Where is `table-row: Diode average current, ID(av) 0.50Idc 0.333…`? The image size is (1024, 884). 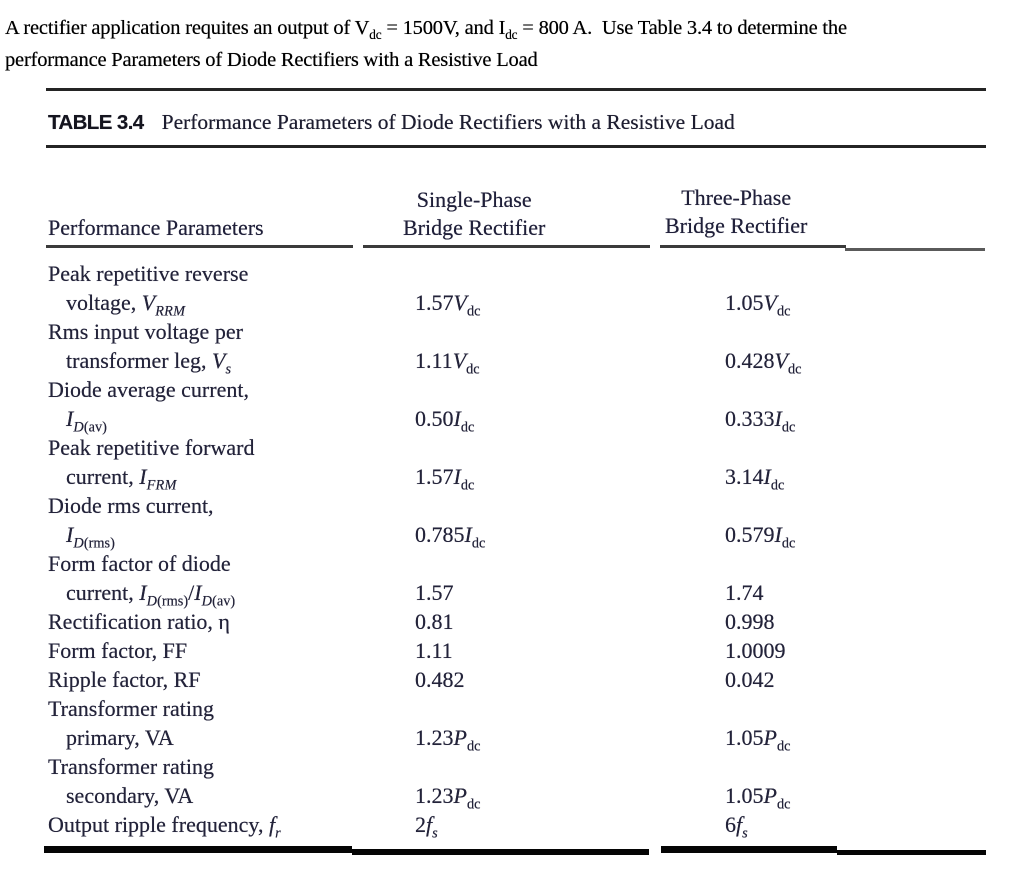 table-row: Diode average current, ID(av) 0.50Idc 0.333… is located at coordinates (528, 405).